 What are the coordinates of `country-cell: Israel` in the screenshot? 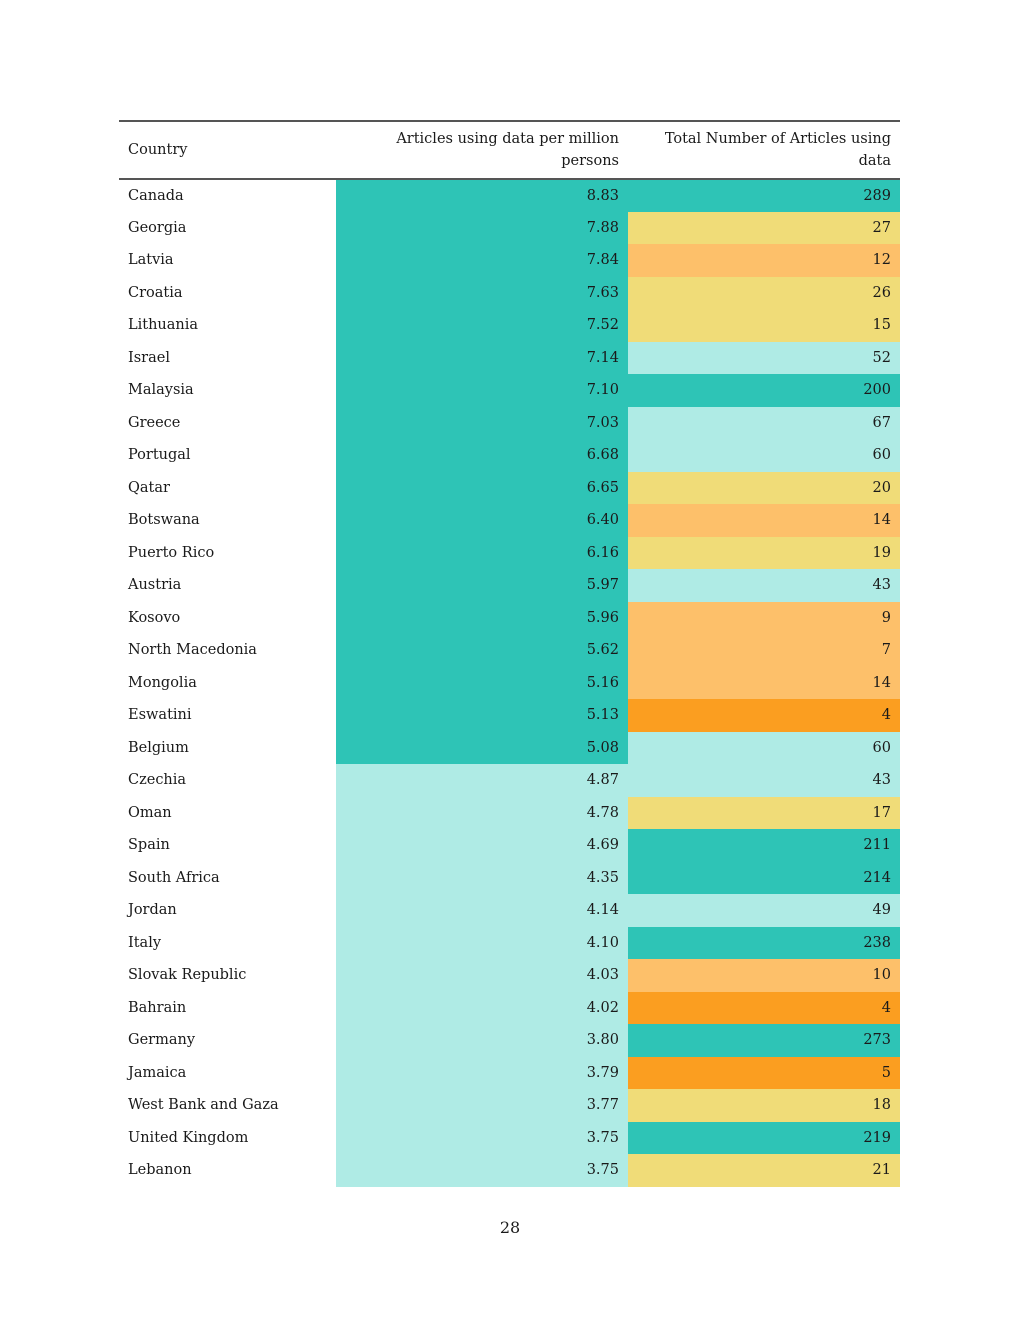 It's located at (149, 357).